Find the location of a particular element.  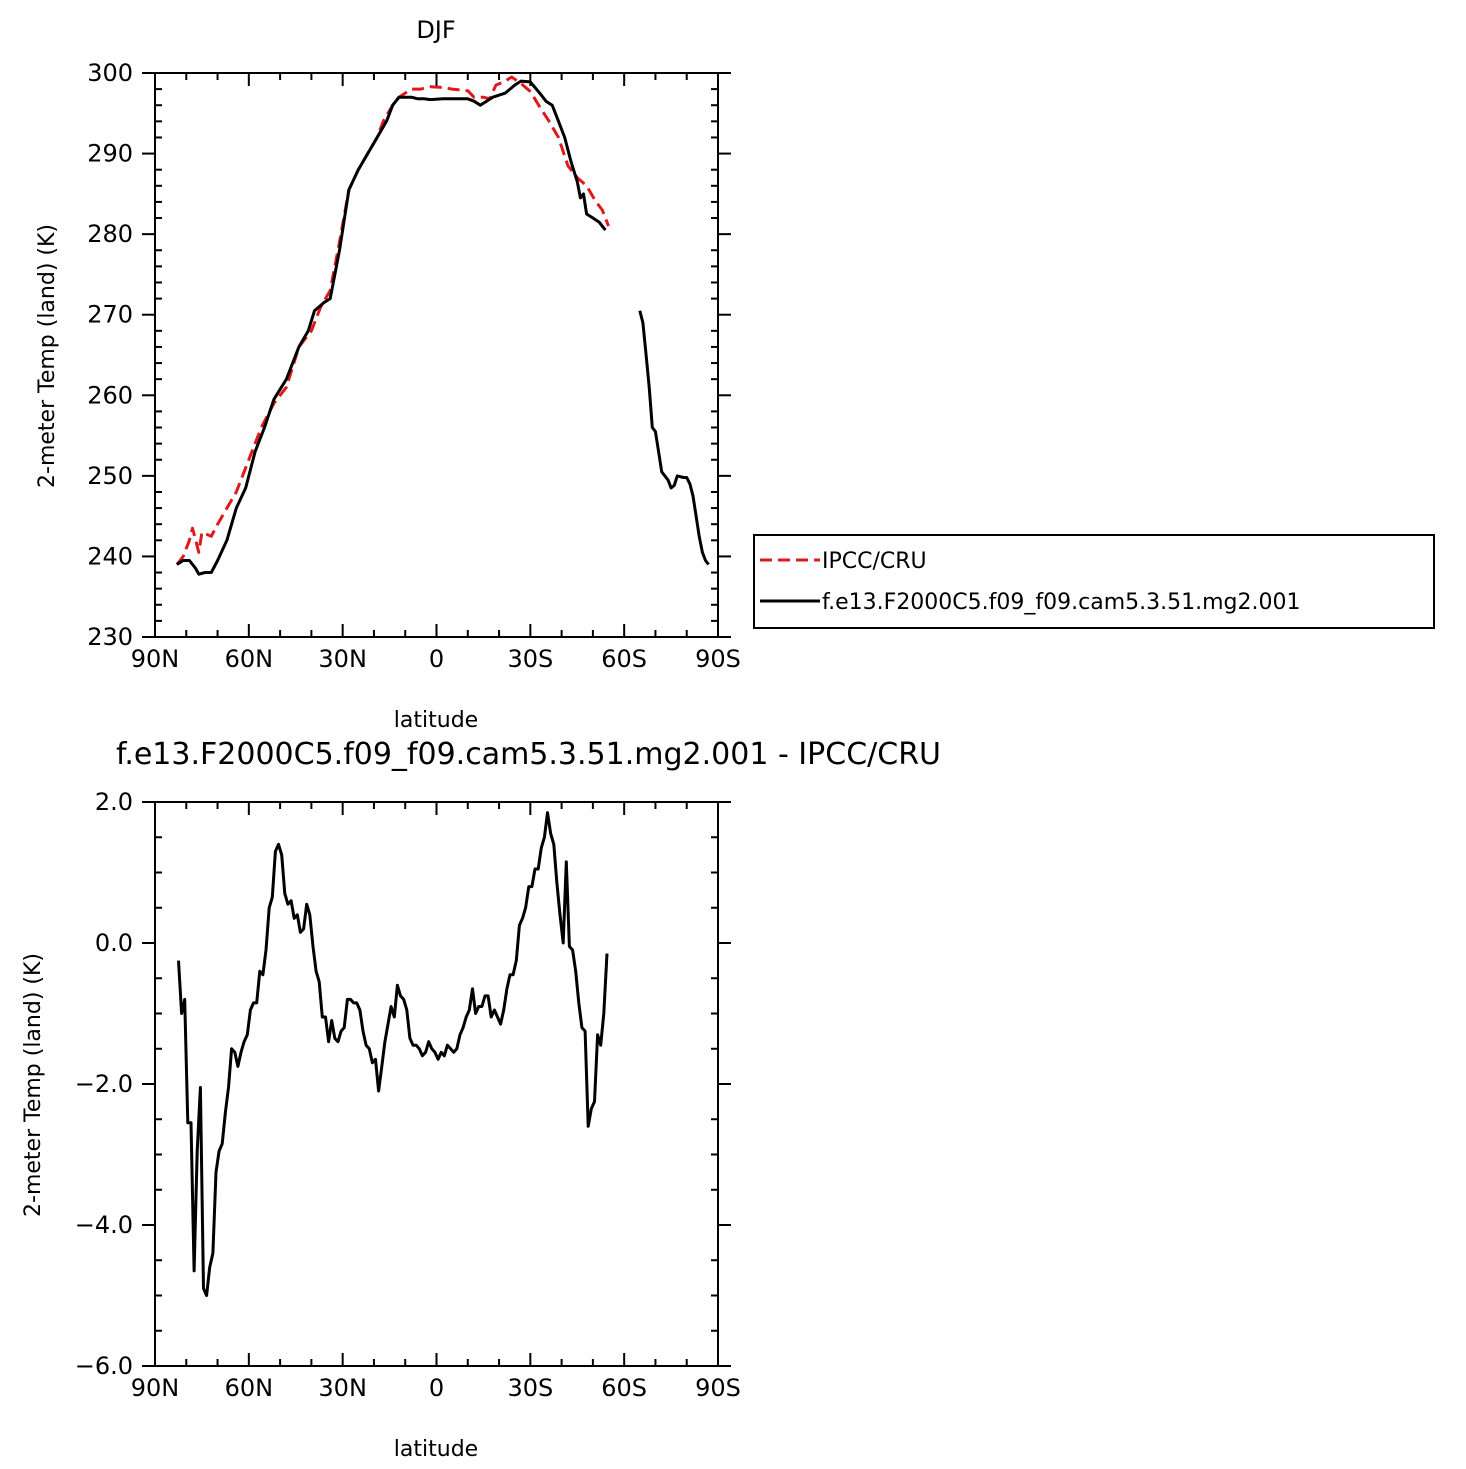

legend-label-model: f.e13.F2000C5.f09_f09.cam5.3.51.mg2.001 is located at coordinates (1061, 602).